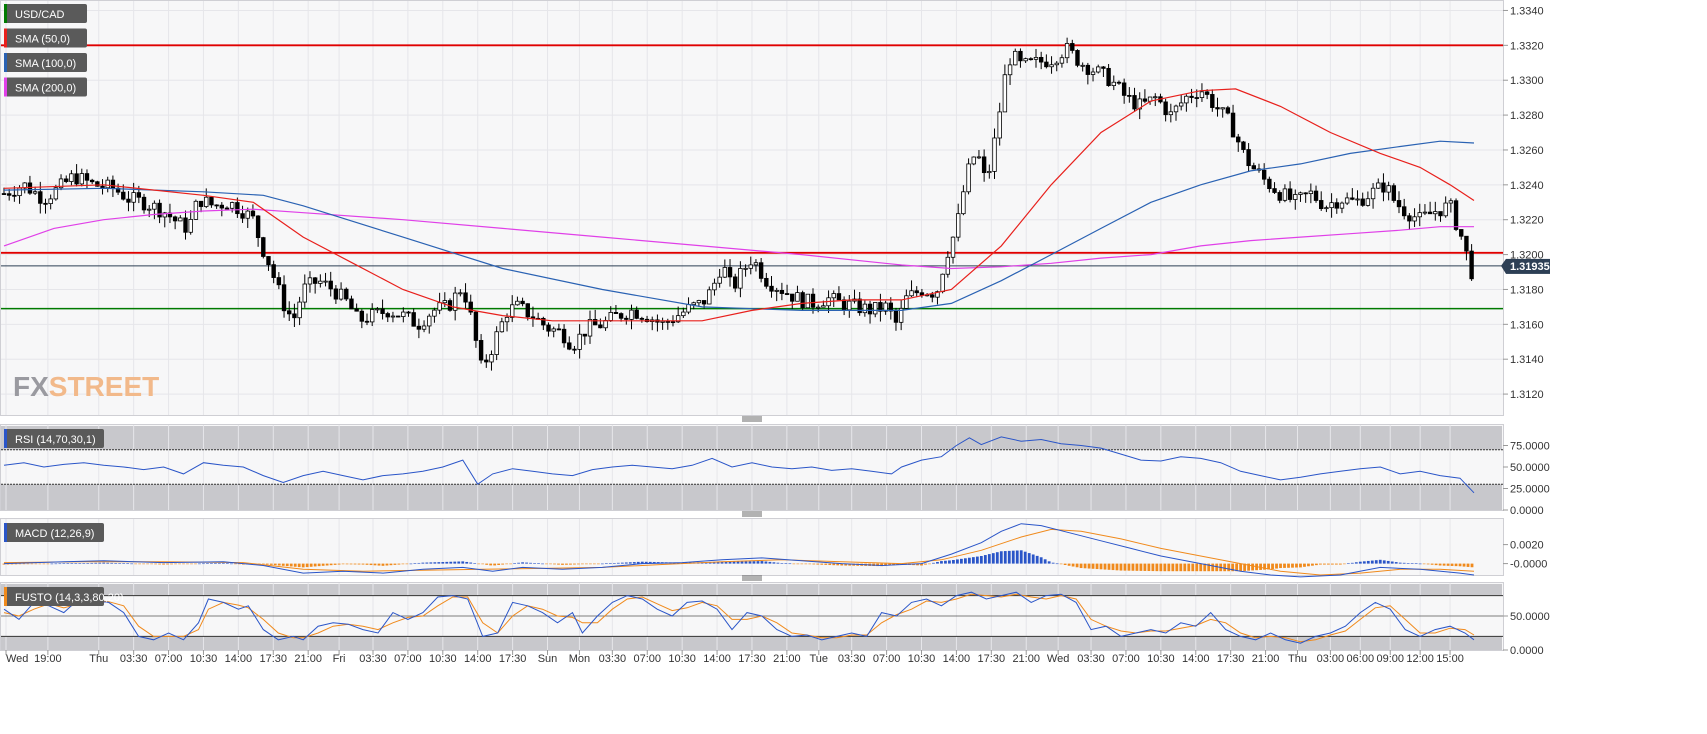 This screenshot has width=1707, height=734. I want to click on legend-box, so click(45, 38).